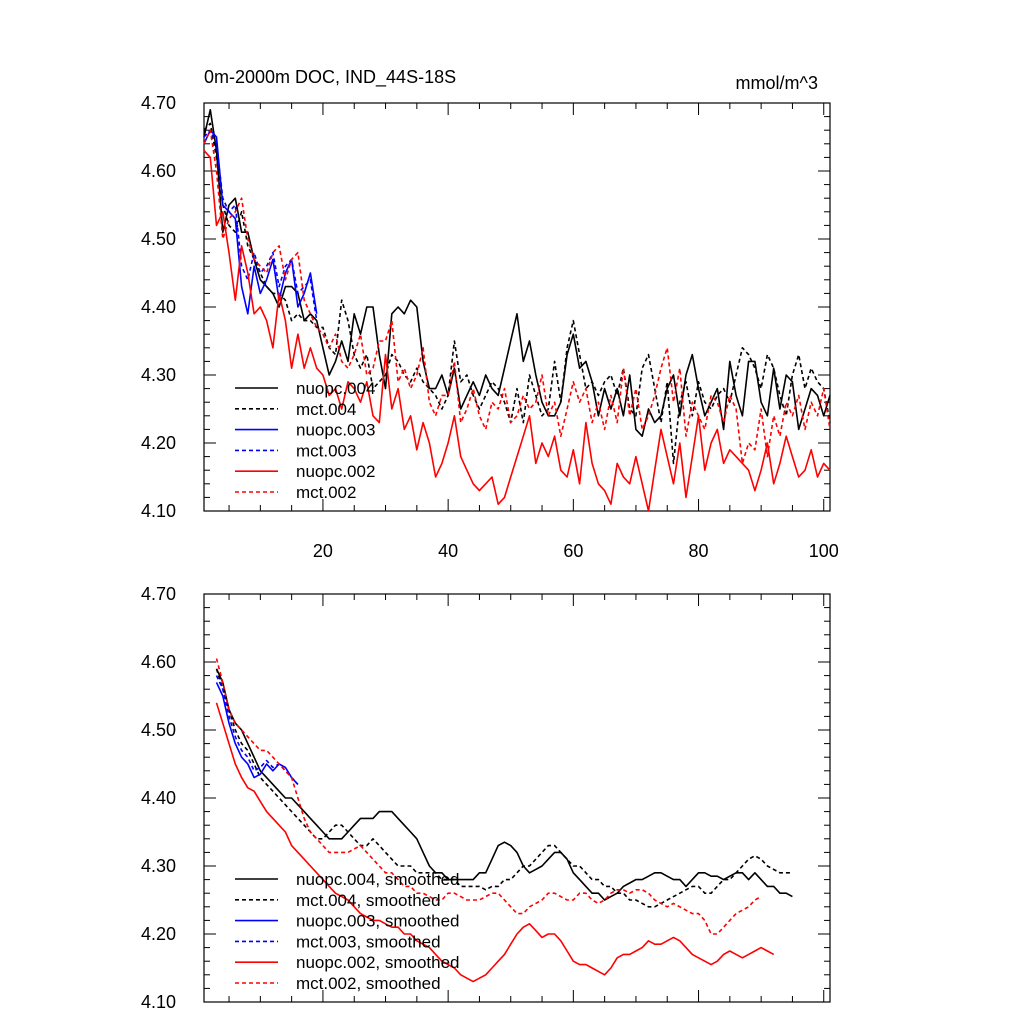  What do you see at coordinates (335, 430) in the screenshot?
I see `legend-label: nuopc.003` at bounding box center [335, 430].